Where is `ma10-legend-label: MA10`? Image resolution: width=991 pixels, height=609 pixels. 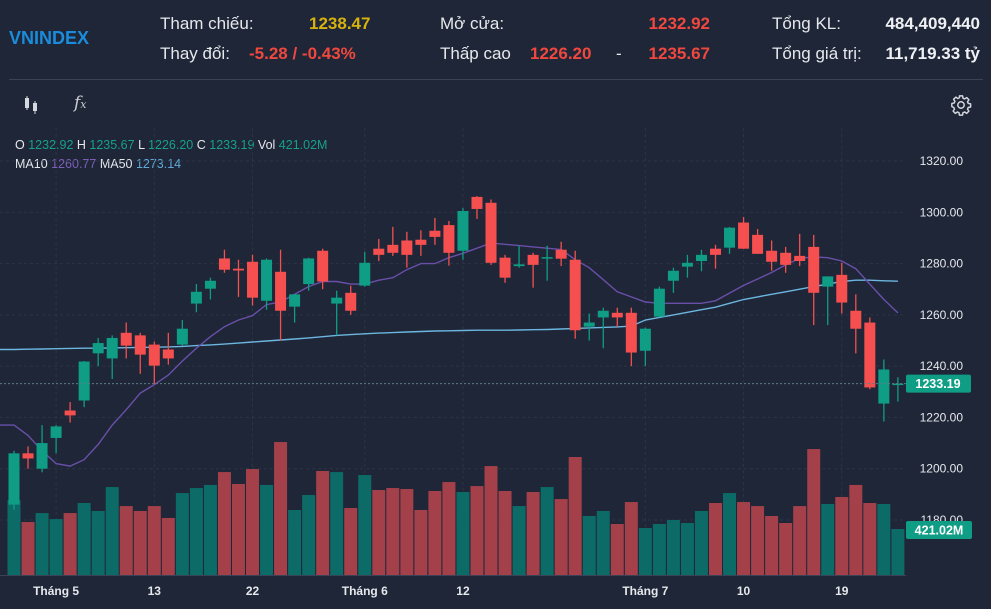 ma10-legend-label: MA10 is located at coordinates (31, 164).